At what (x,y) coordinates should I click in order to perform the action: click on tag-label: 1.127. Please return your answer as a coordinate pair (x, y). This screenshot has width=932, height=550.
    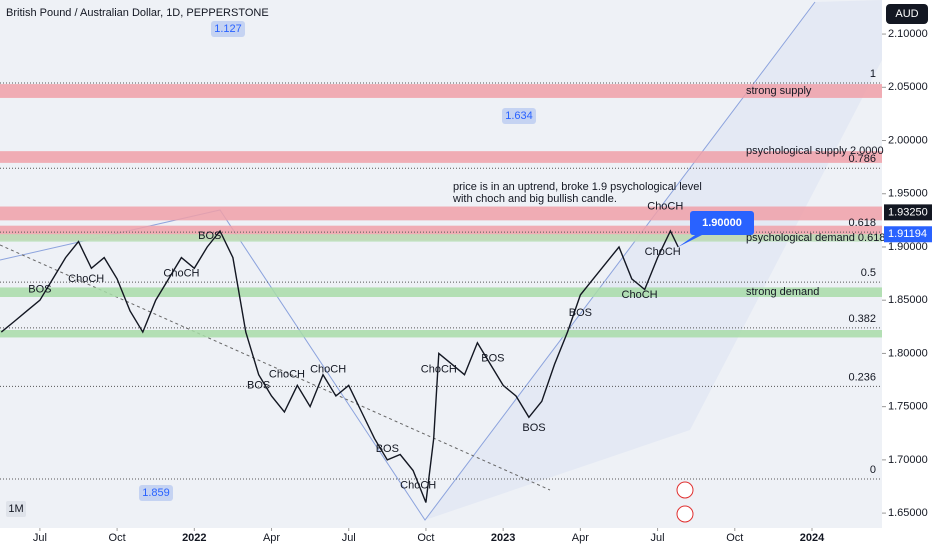
    Looking at the image, I should click on (228, 29).